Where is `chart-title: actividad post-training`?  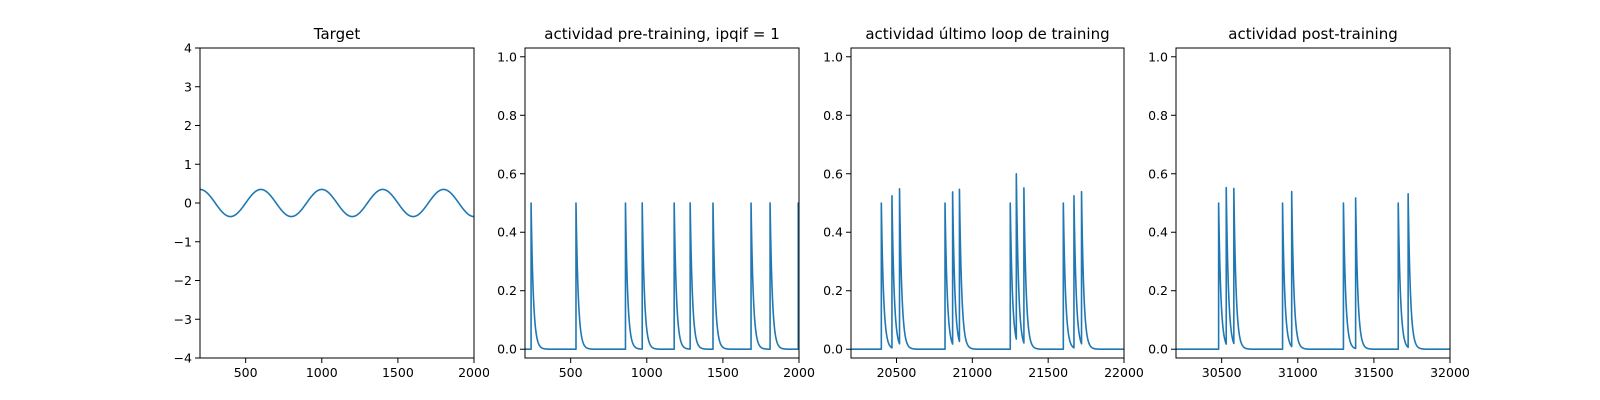 chart-title: actividad post-training is located at coordinates (1312, 34).